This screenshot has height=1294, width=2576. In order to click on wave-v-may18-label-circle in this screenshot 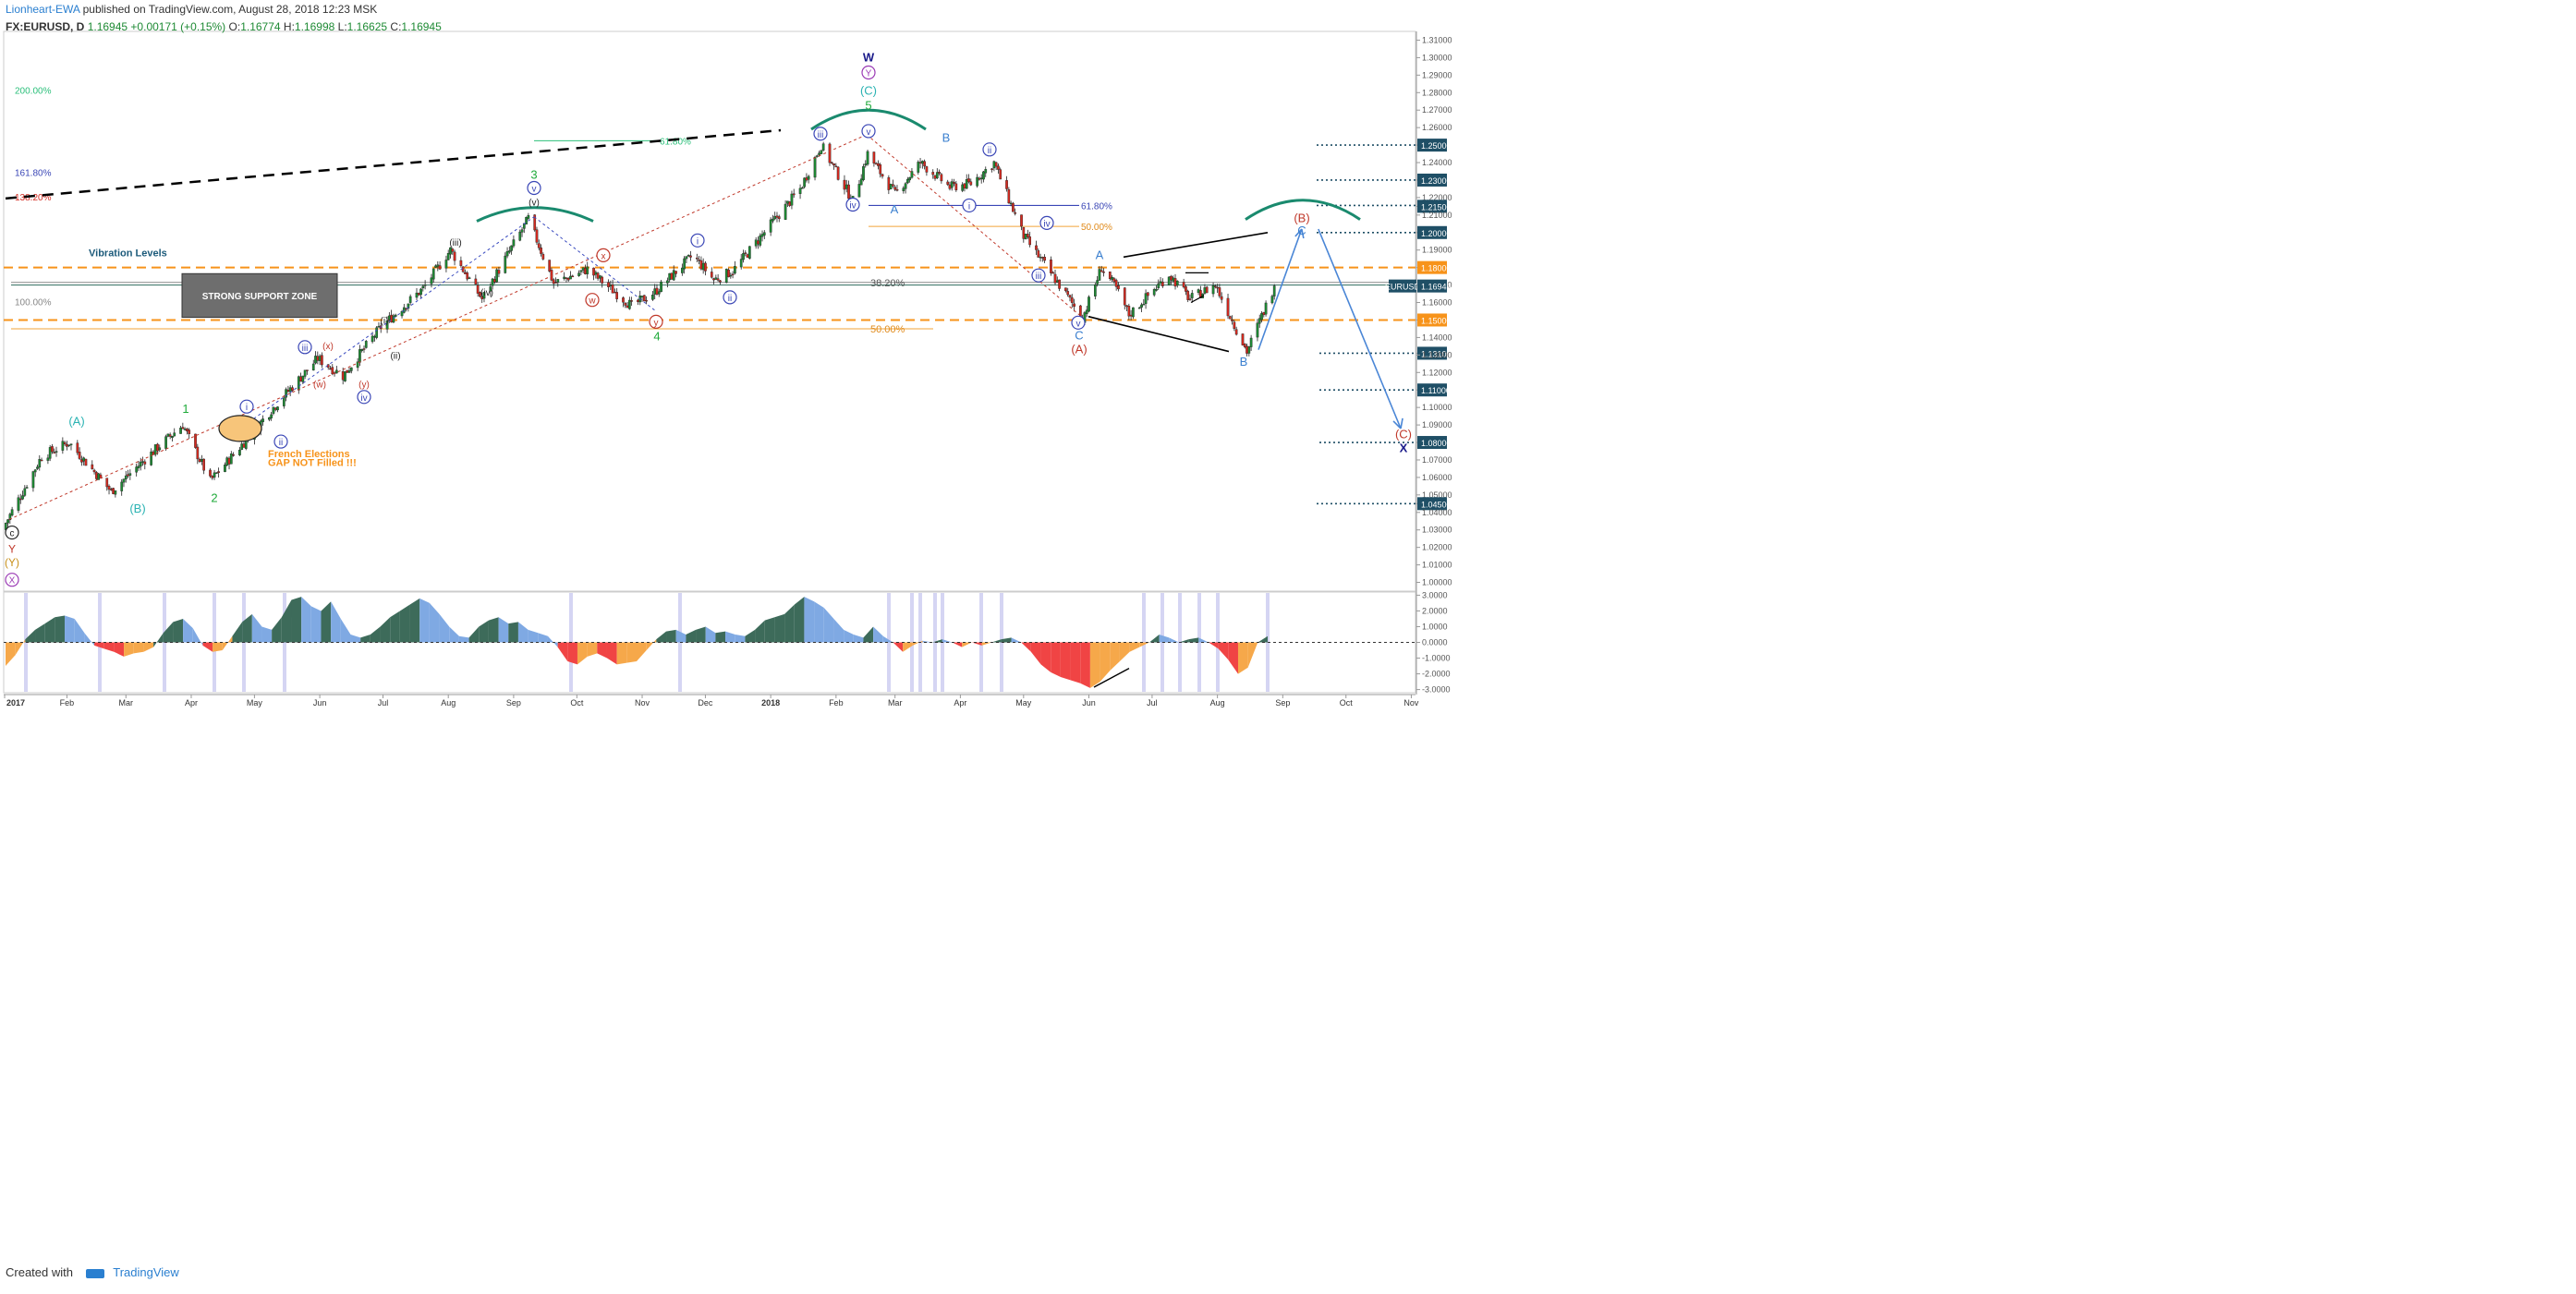, I will do `click(1078, 322)`.